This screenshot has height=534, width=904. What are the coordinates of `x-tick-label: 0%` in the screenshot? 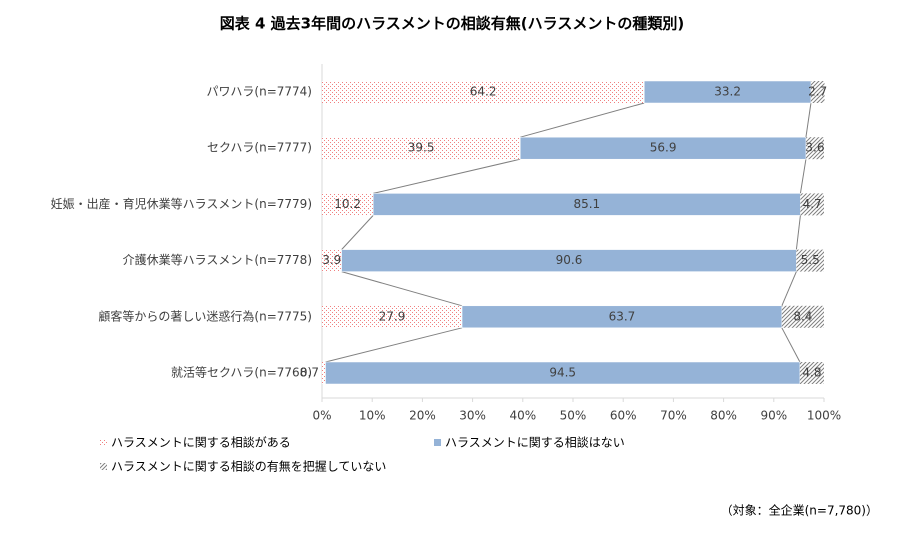 It's located at (321, 416).